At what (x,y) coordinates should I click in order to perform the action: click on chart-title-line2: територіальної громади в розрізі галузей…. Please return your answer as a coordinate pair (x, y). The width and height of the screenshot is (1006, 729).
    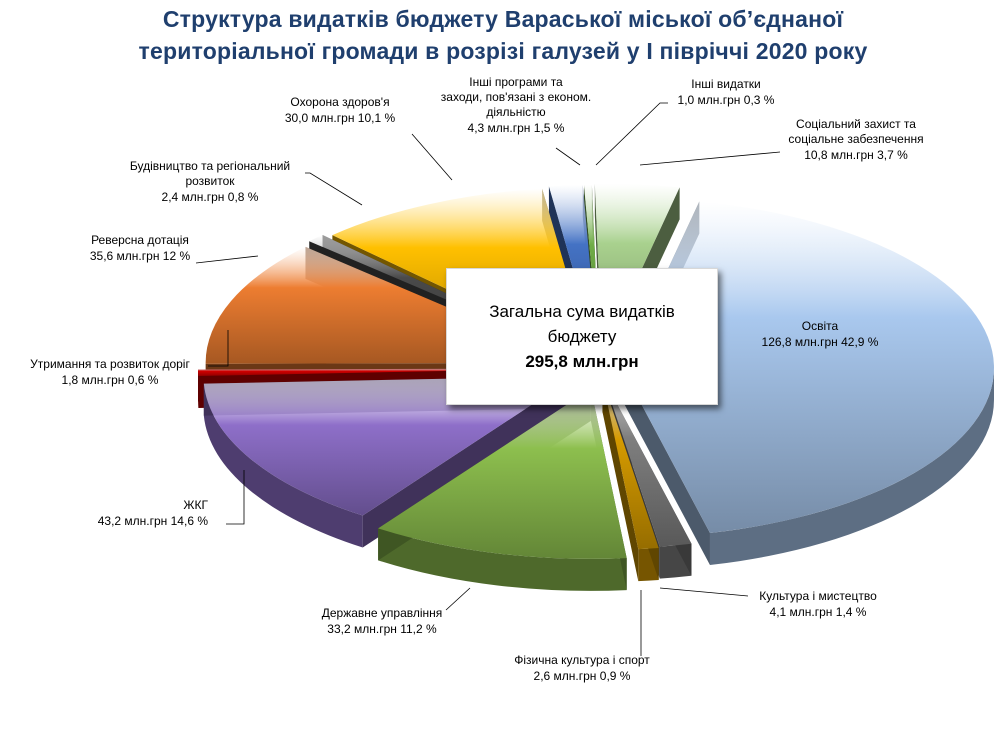
    Looking at the image, I should click on (503, 51).